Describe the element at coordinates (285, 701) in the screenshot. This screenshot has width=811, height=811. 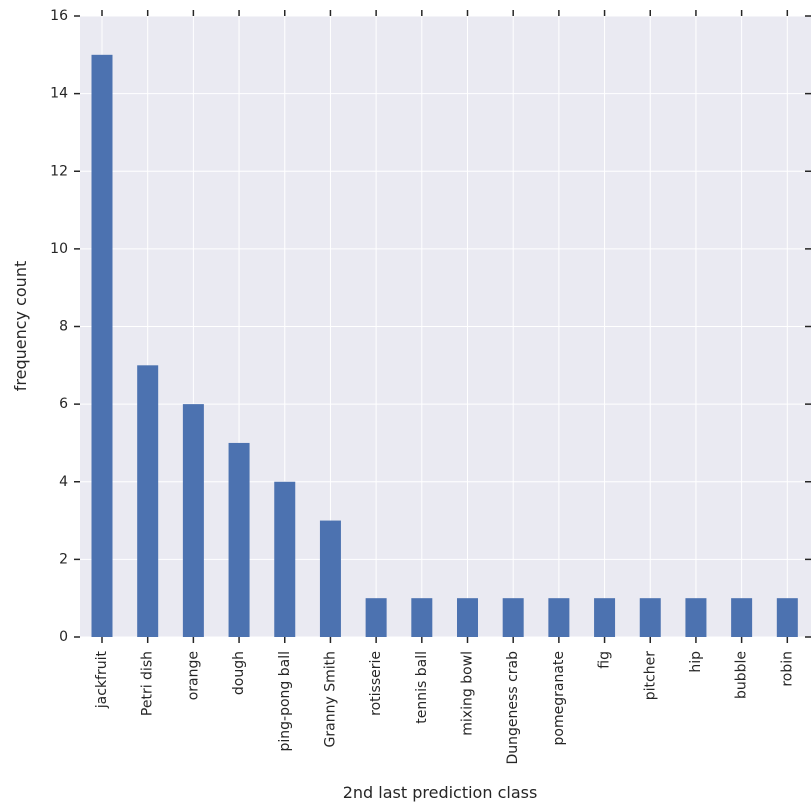
I see `x-tick-label: ping-pong ball` at that location.